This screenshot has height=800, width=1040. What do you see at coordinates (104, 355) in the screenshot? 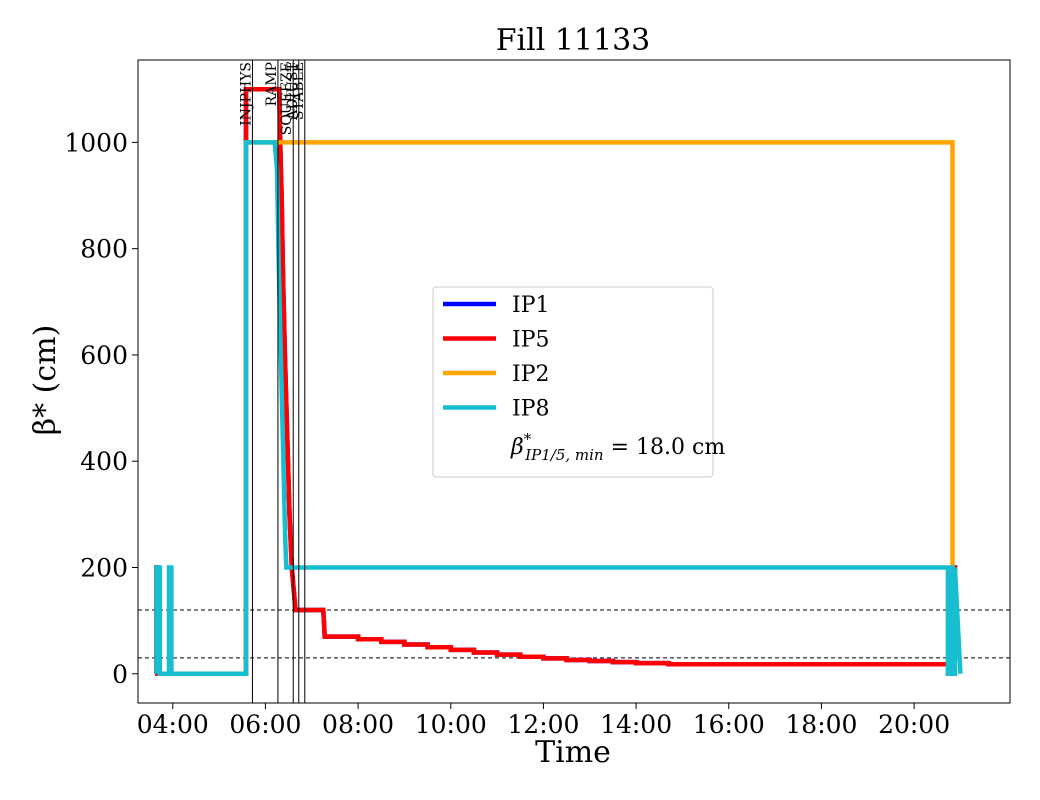
I see `y-tick-label: 600` at bounding box center [104, 355].